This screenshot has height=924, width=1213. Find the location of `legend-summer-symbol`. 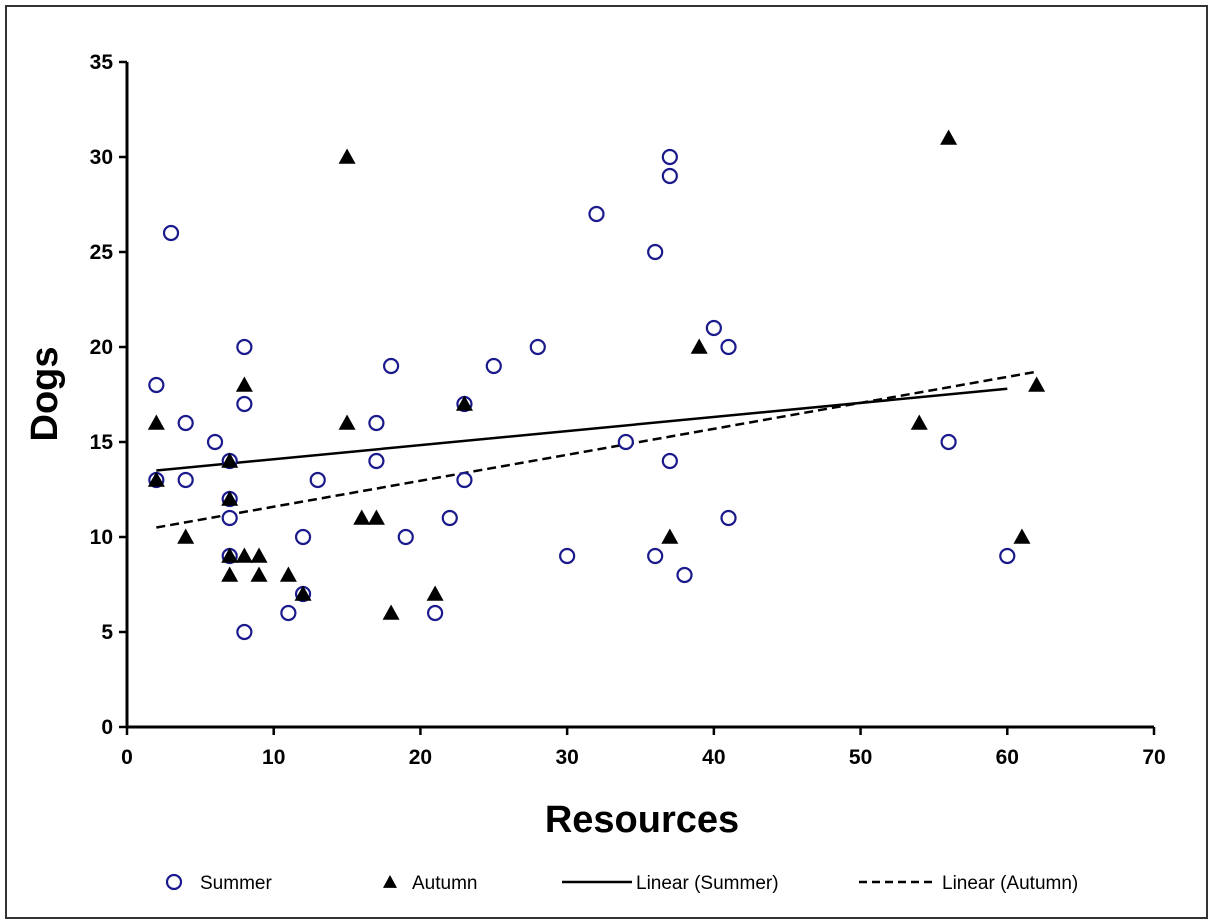

legend-summer-symbol is located at coordinates (174, 882).